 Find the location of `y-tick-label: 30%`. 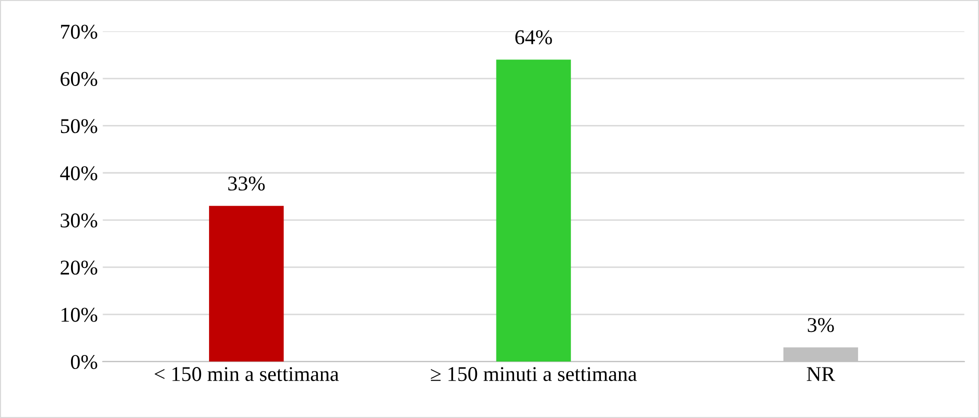

y-tick-label: 30% is located at coordinates (79, 220).